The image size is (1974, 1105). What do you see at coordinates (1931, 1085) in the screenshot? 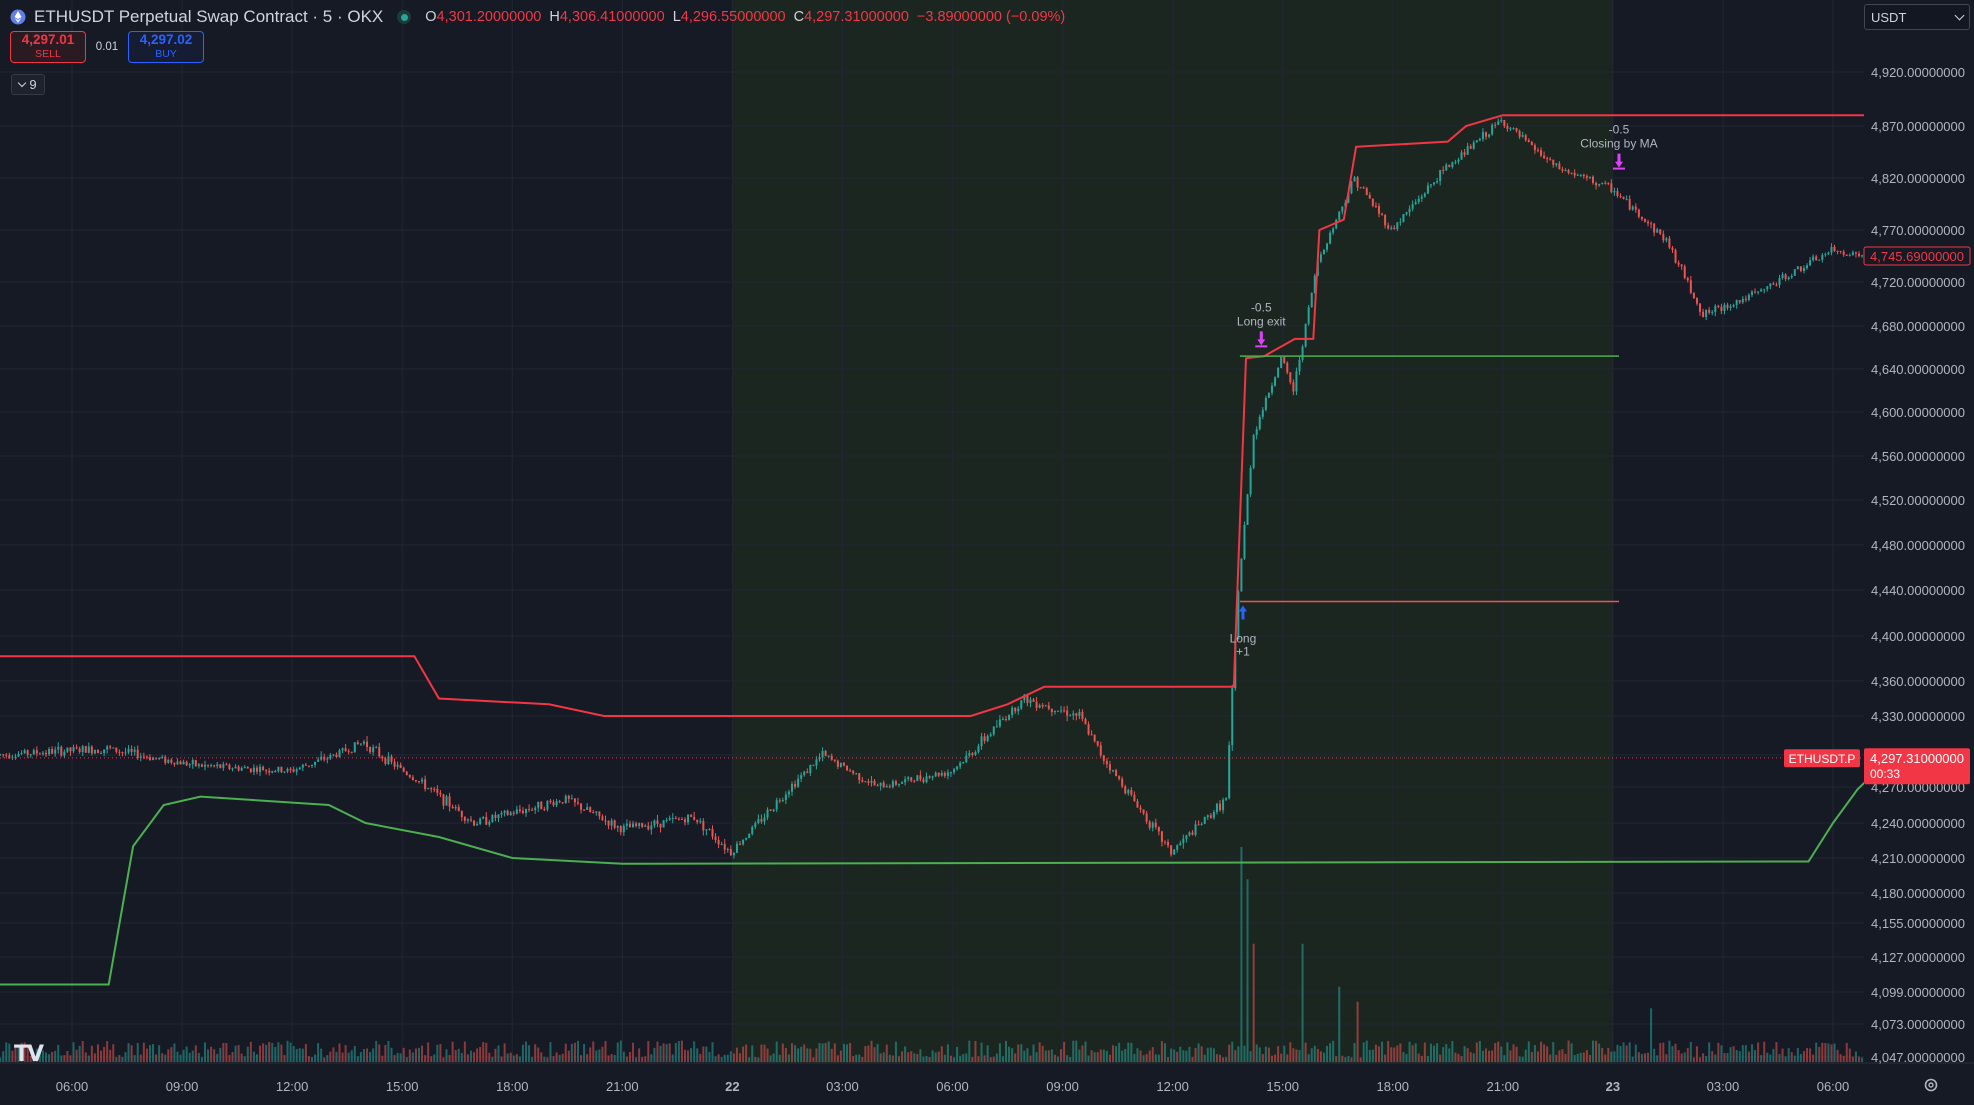
I see `settings-gear-icon` at bounding box center [1931, 1085].